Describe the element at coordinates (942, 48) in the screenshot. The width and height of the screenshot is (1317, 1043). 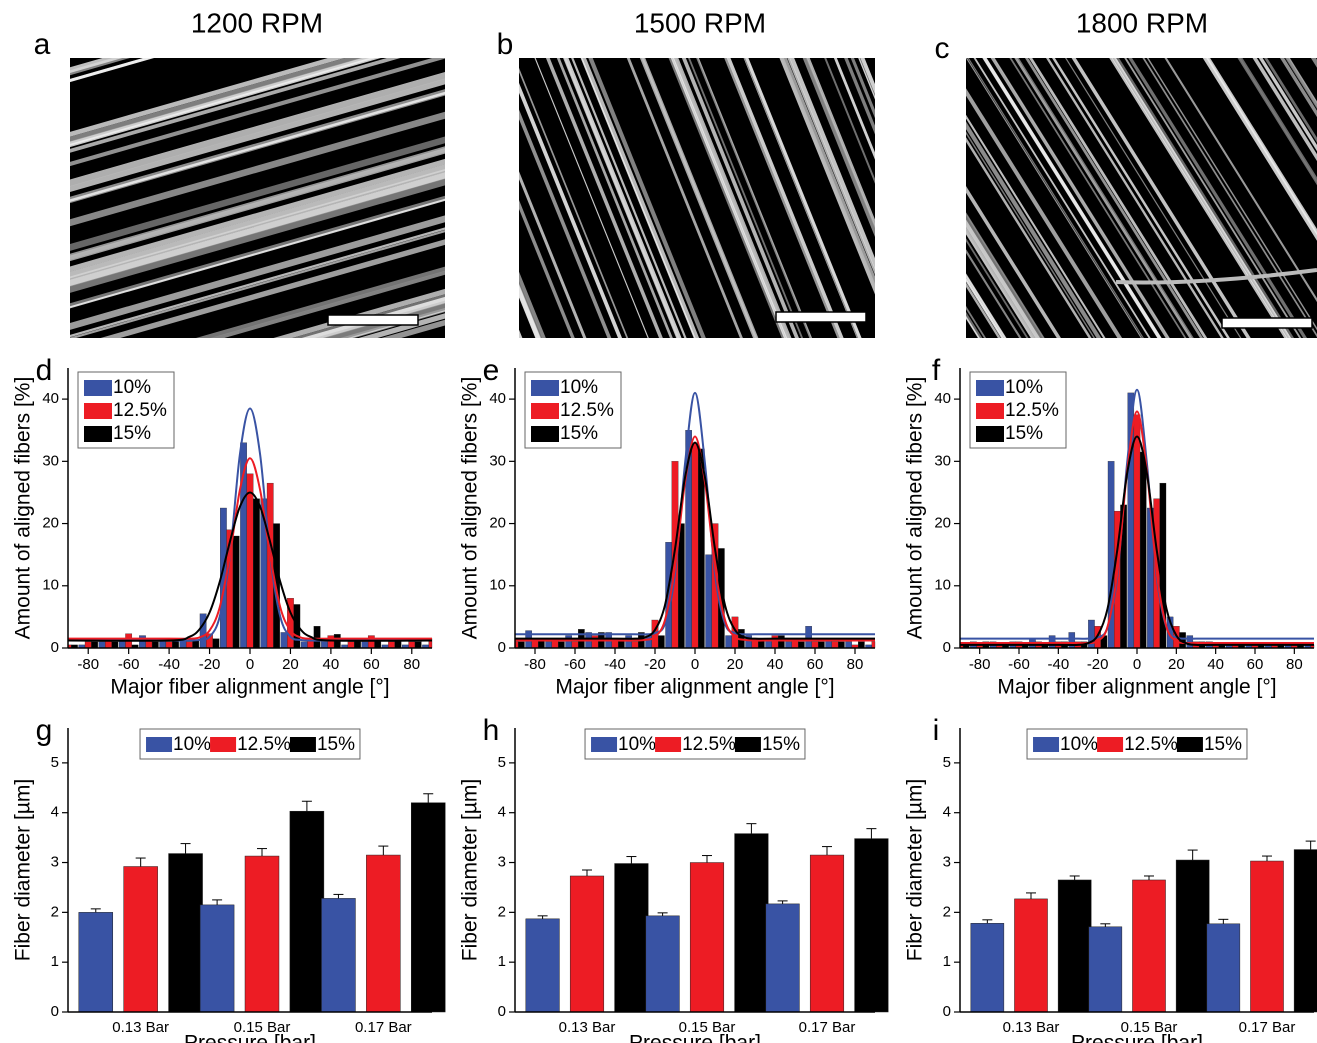
I see `panel-label: c` at that location.